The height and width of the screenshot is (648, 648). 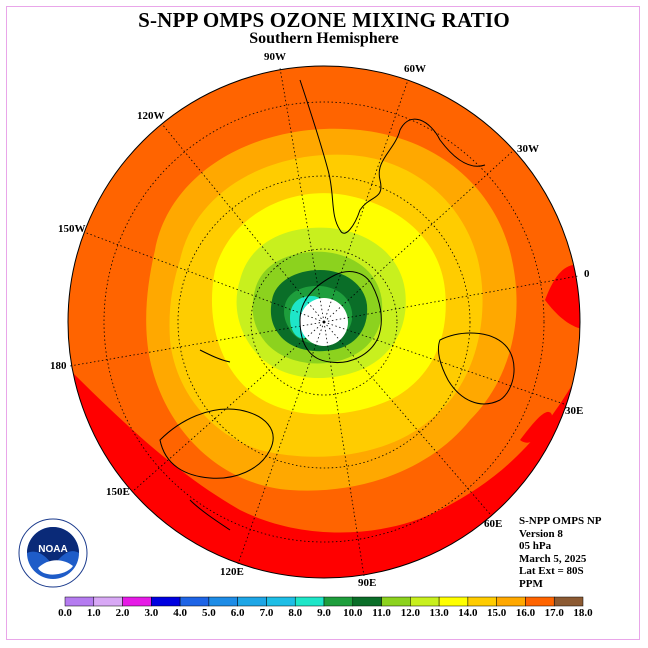 What do you see at coordinates (419, 236) in the screenshot?
I see `meridian-30w` at bounding box center [419, 236].